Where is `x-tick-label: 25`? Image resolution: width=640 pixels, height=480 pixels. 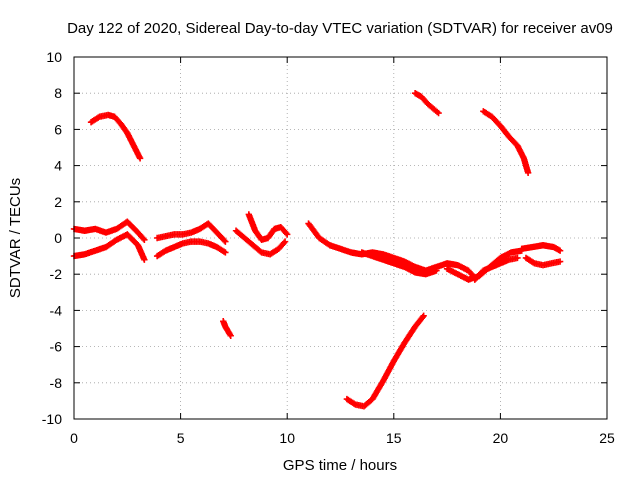 x-tick-label: 25 is located at coordinates (607, 438).